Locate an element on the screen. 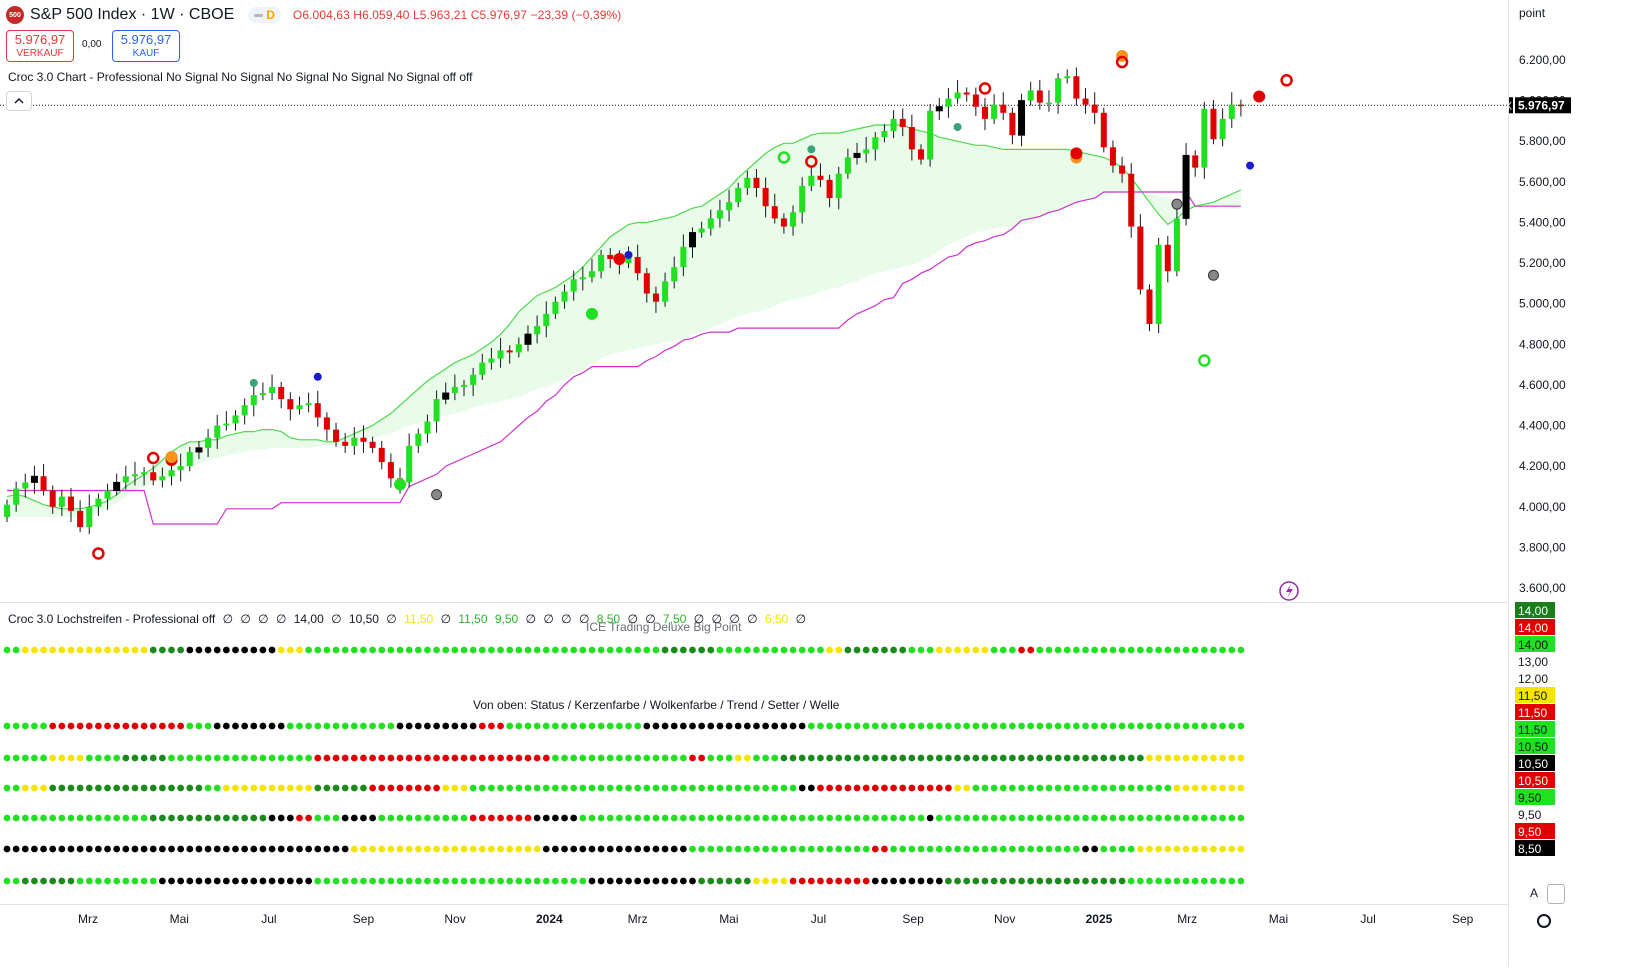  alert-icon is located at coordinates (1289, 591).